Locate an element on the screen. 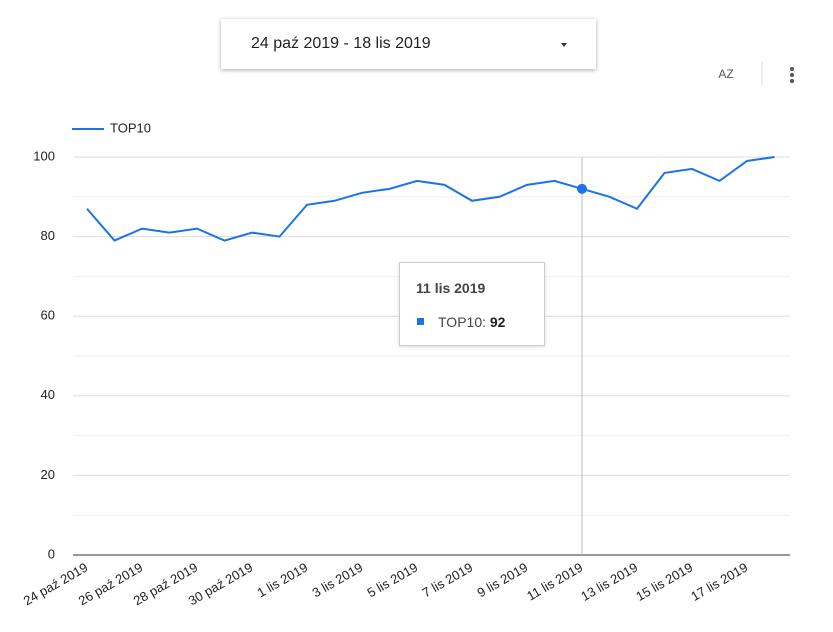 This screenshot has height=632, width=833. sort-button: AZ is located at coordinates (725, 74).